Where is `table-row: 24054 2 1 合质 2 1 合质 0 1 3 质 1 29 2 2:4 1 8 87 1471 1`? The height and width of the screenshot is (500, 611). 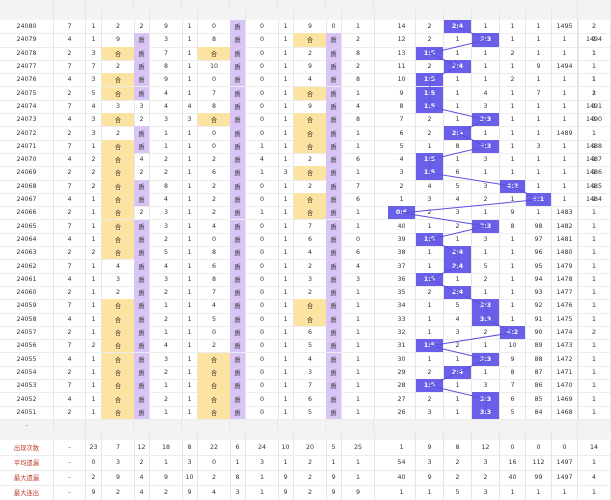
table-row: 24054 2 1 合质 2 1 合质 0 1 3 质 1 29 2 2:4 1 8 87 1471 1 is located at coordinates (305, 373).